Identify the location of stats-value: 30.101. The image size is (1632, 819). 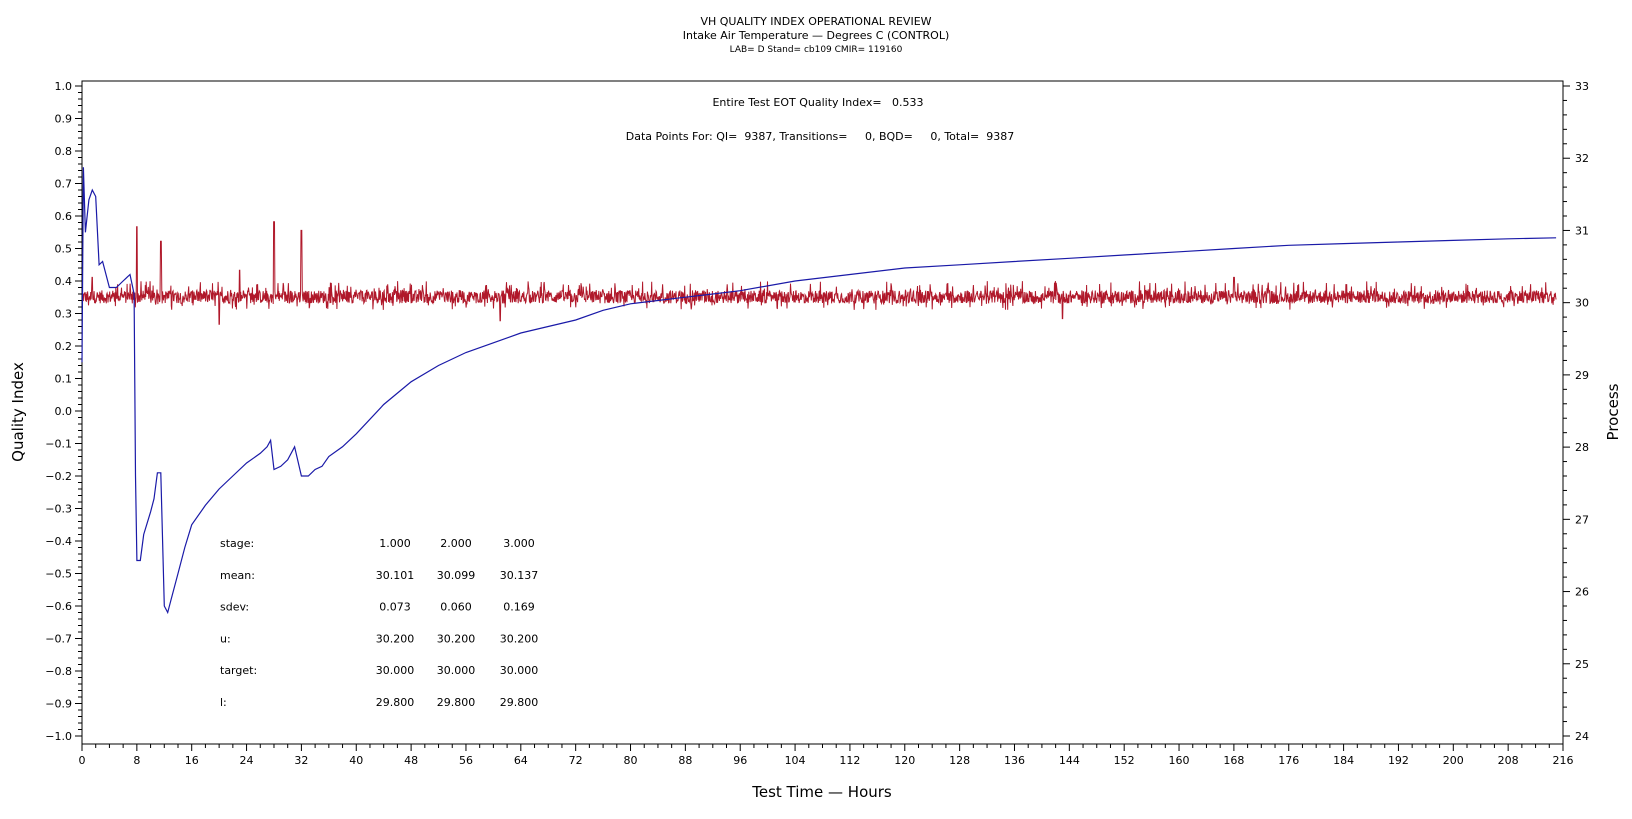
(395, 575).